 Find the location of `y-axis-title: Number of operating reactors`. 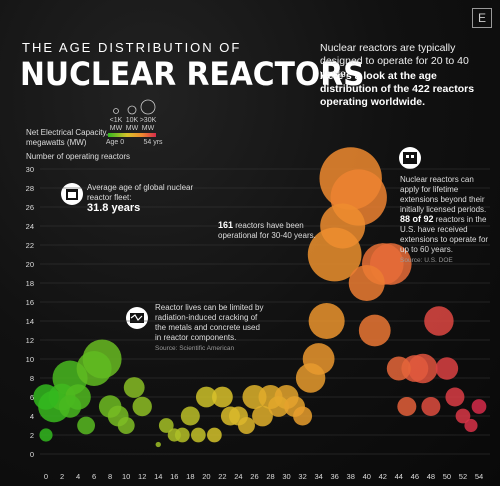

y-axis-title: Number of operating reactors is located at coordinates (78, 156).